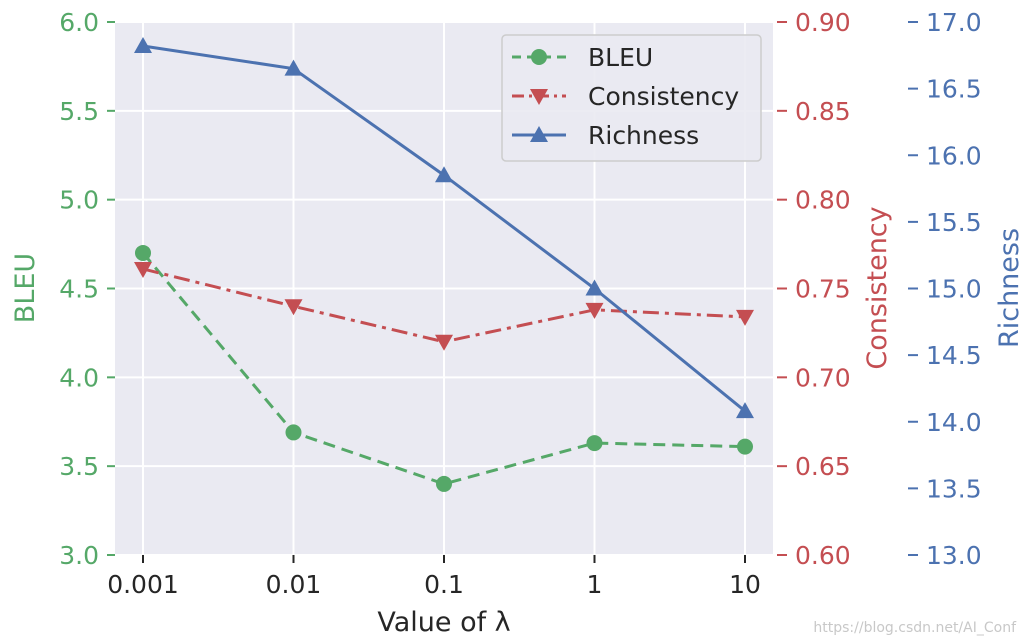  Describe the element at coordinates (823, 22) in the screenshot. I see `consistency-tick-label: 0.90` at that location.